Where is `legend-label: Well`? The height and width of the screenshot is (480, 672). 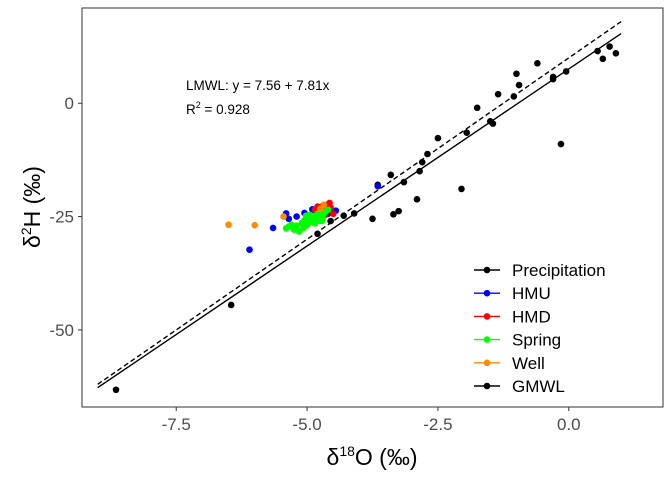 legend-label: Well is located at coordinates (528, 363).